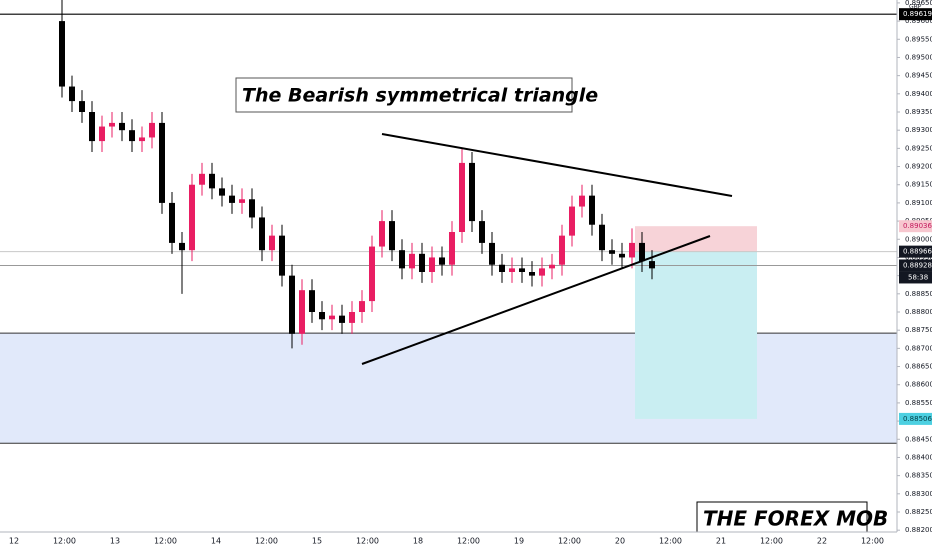  I want to click on countdown: 58:38, so click(918, 277).